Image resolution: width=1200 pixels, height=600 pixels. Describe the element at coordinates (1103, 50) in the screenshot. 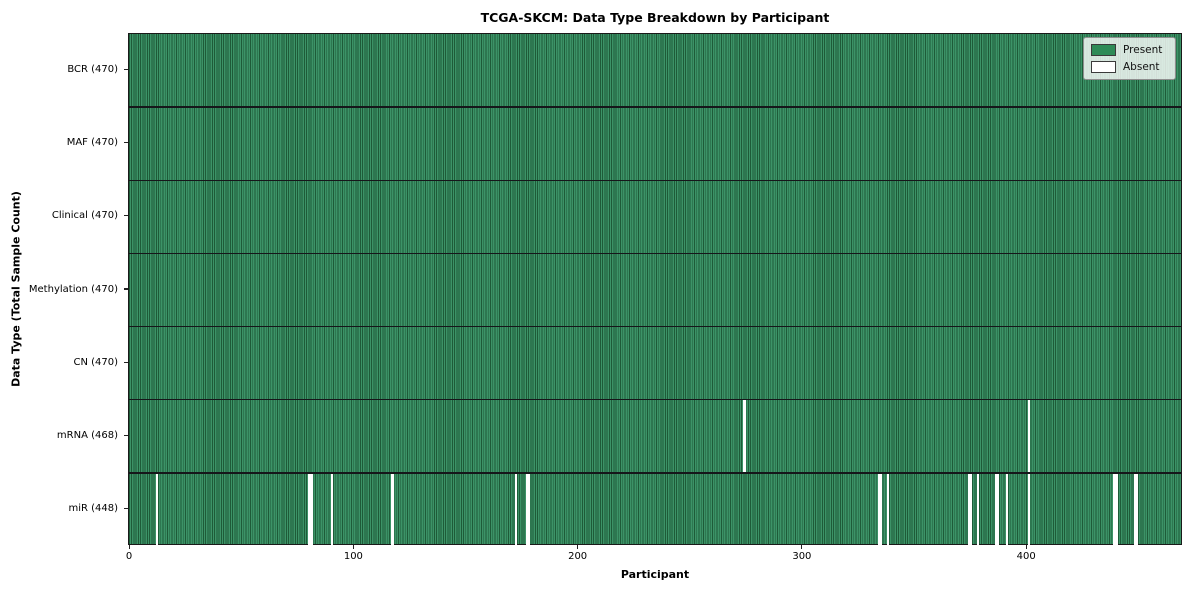

I see `present-swatch-icon` at that location.